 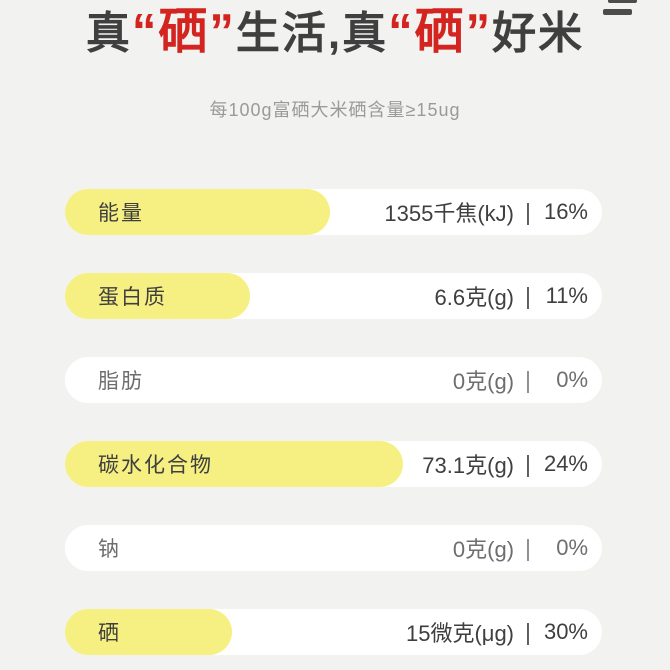 What do you see at coordinates (468, 465) in the screenshot?
I see `nutrient-amount: 73.1克(g)` at bounding box center [468, 465].